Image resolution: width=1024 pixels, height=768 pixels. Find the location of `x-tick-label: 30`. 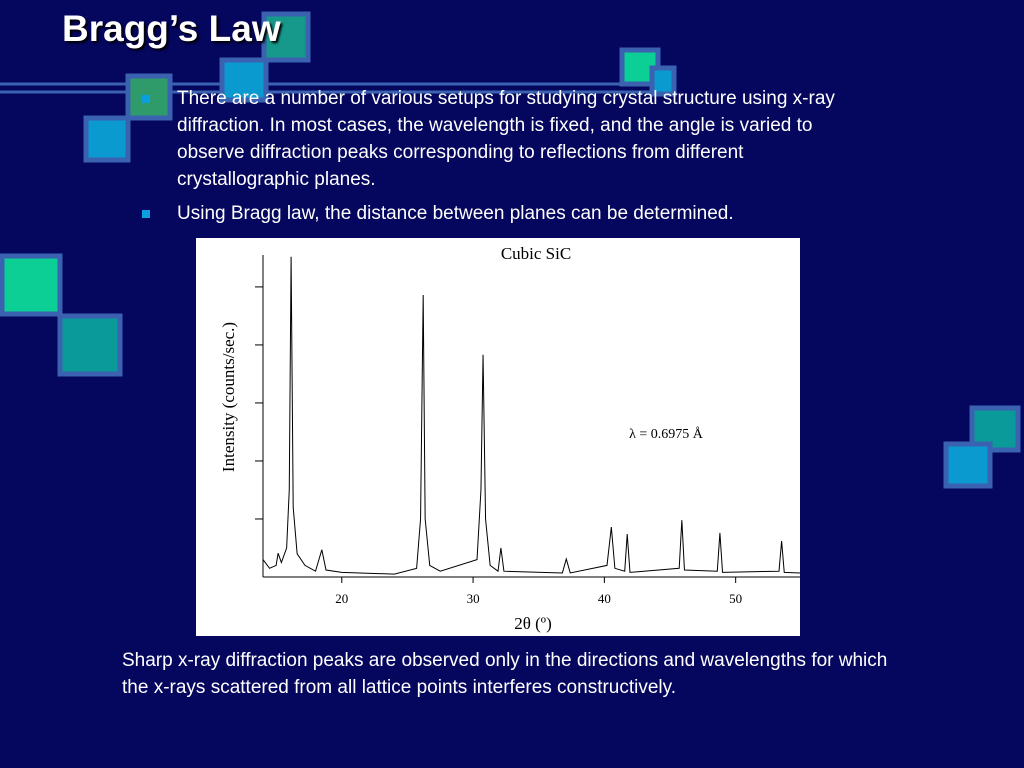

x-tick-label: 30 is located at coordinates (473, 598).